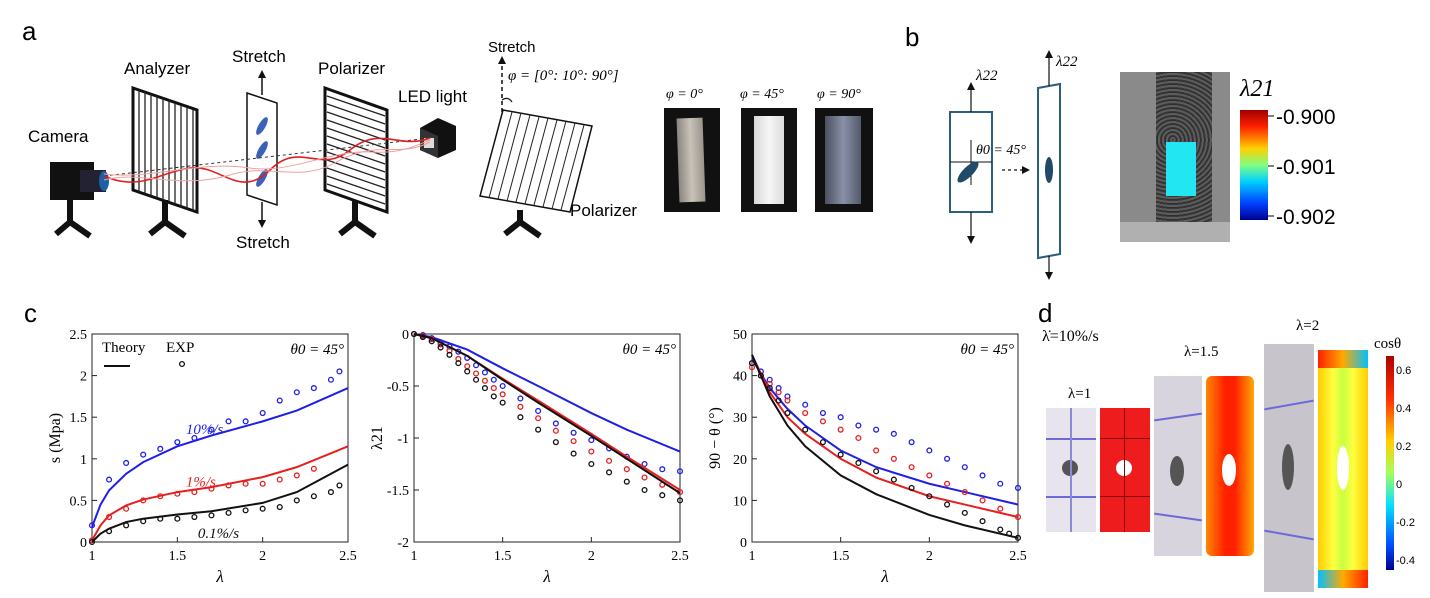 This screenshot has height=598, width=1430. I want to click on colorbar-b: λ21 -0.900 -0.901 -0.902, so click(1287, 152).